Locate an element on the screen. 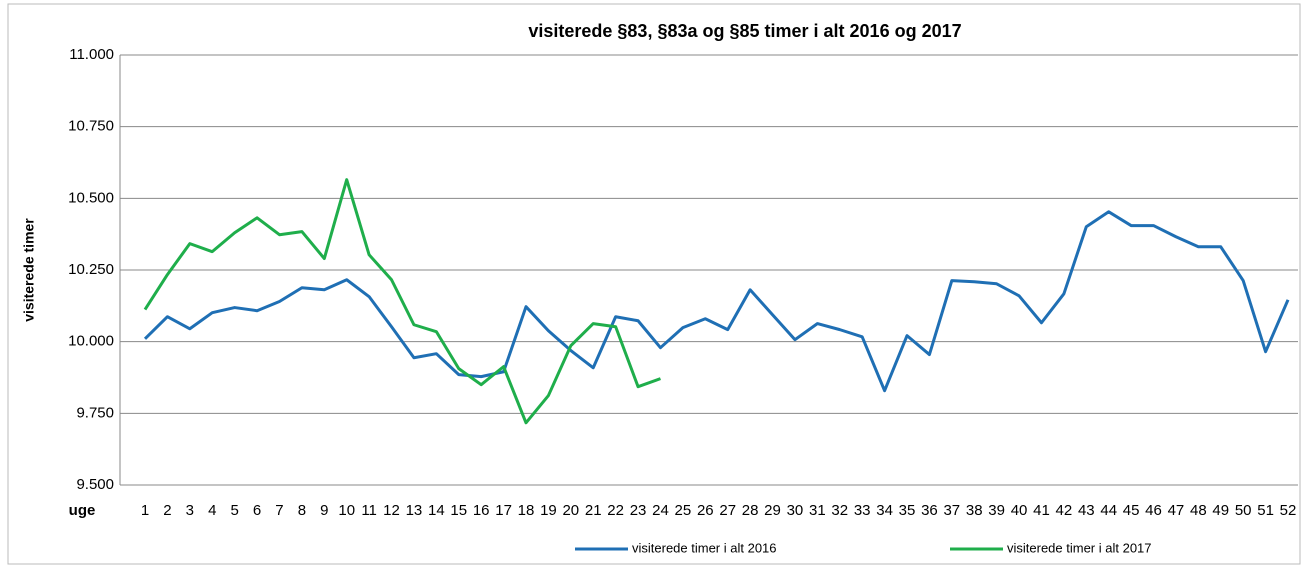 The image size is (1303, 565). x-tick-label: 37 is located at coordinates (951, 510).